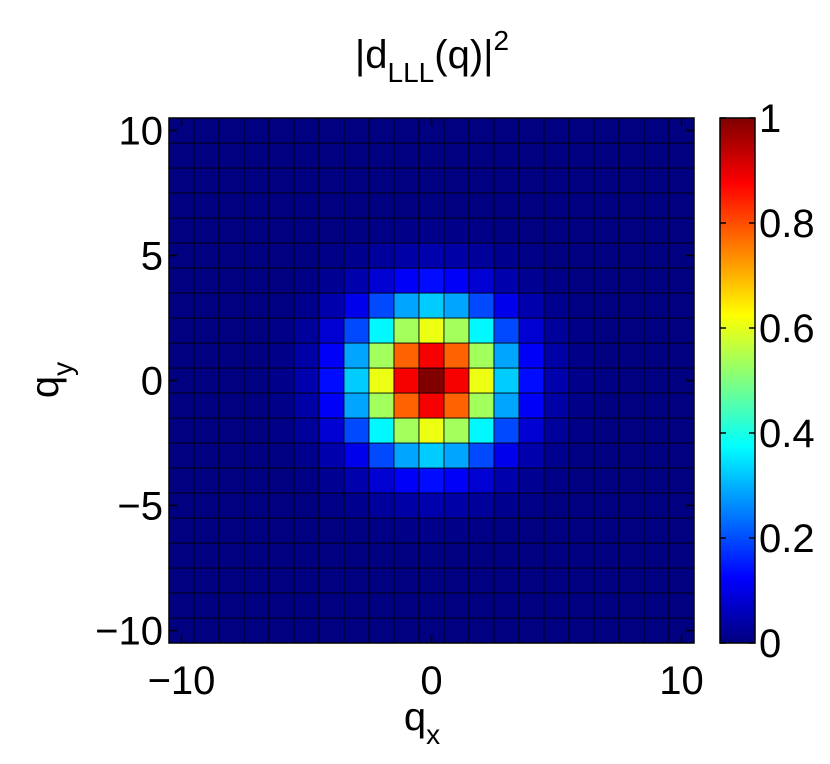 The height and width of the screenshot is (764, 830). I want to click on x-axis-label-base: q, so click(415, 717).